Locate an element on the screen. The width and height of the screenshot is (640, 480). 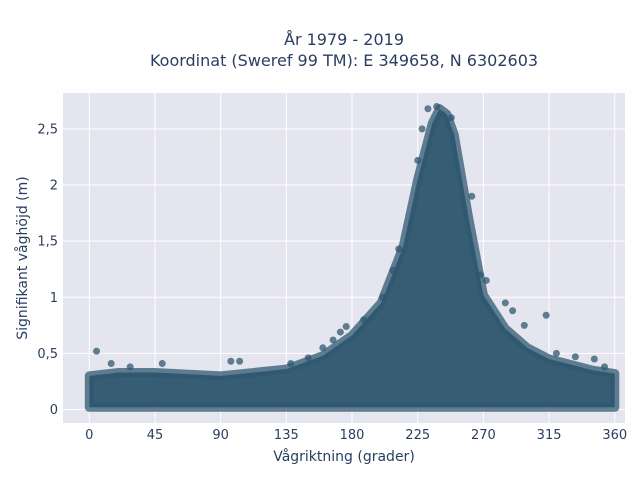
x-tick-label: 360 is located at coordinates (614, 435).